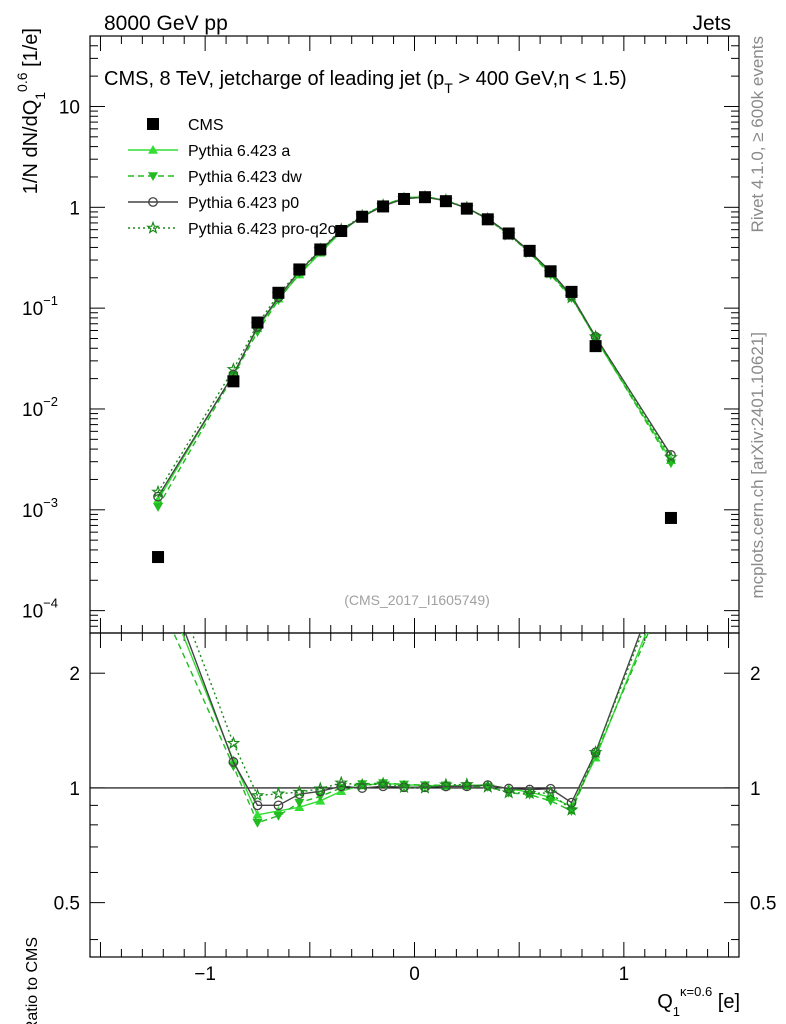  I want to click on main-y-tick-exponent: −2, so click(50, 401).